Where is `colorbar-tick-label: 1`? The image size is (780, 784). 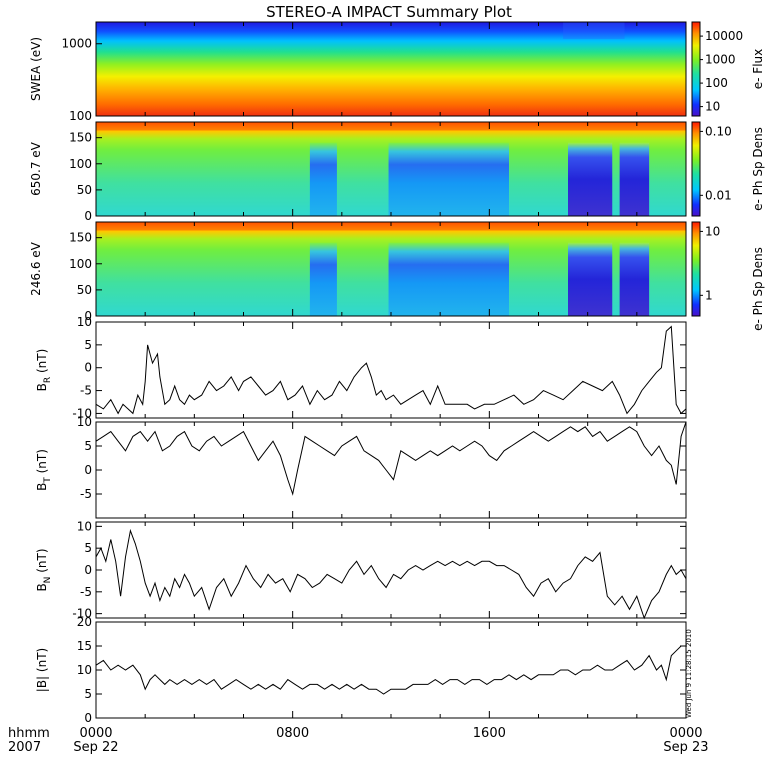
colorbar-tick-label: 1 is located at coordinates (709, 295).